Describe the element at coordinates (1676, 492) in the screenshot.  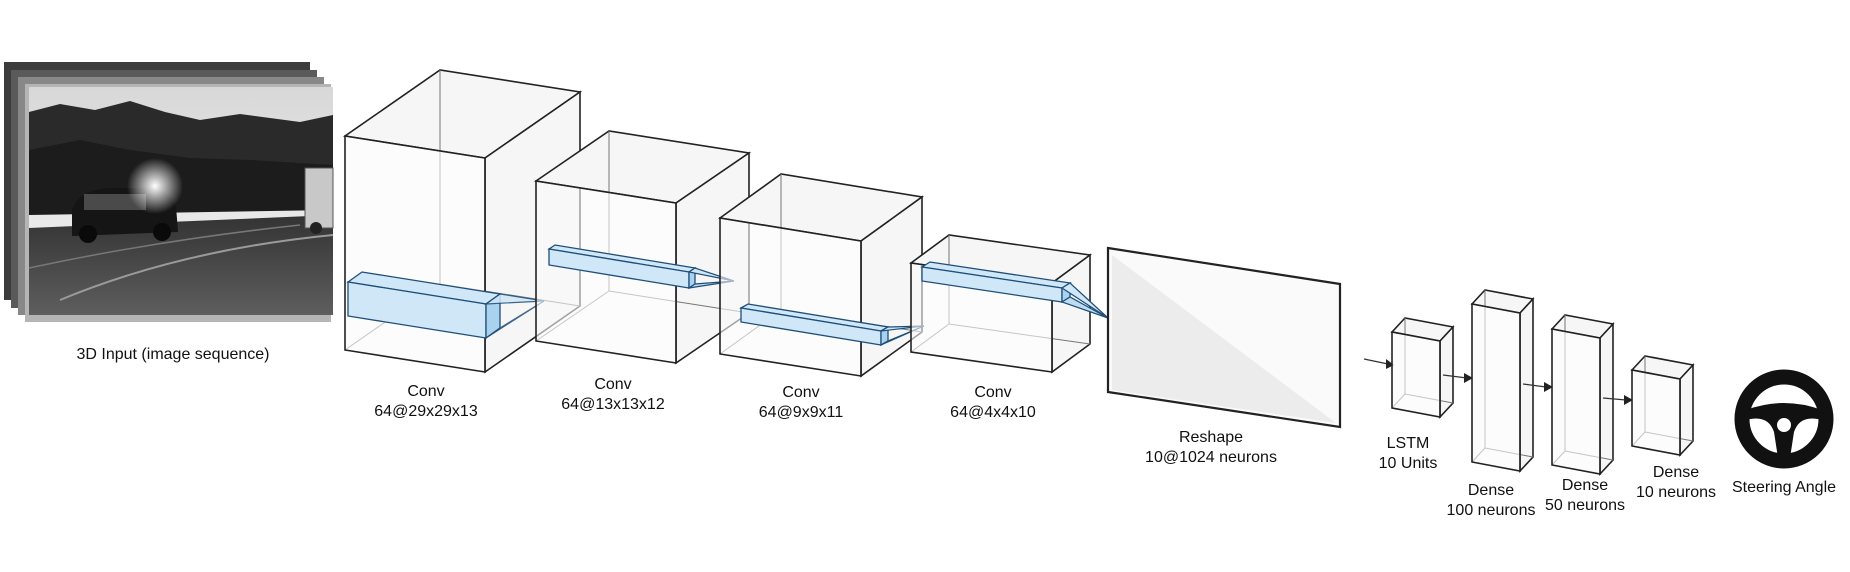
I see `dense3-shape: 10 neurons` at that location.